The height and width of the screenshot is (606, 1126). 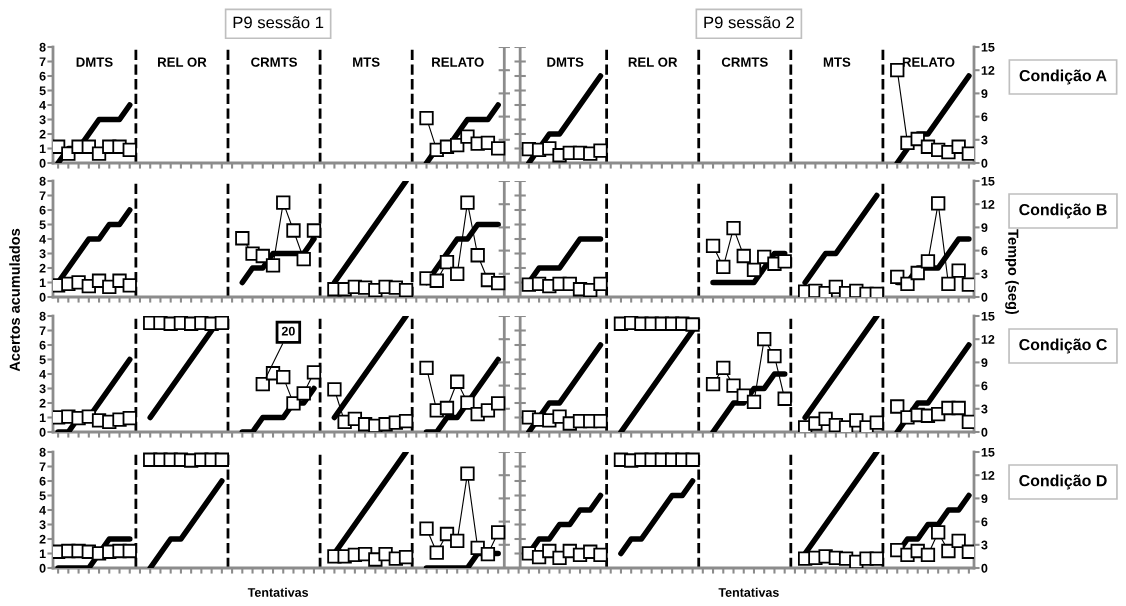 I want to click on text: Condição B, so click(x=1063, y=211).